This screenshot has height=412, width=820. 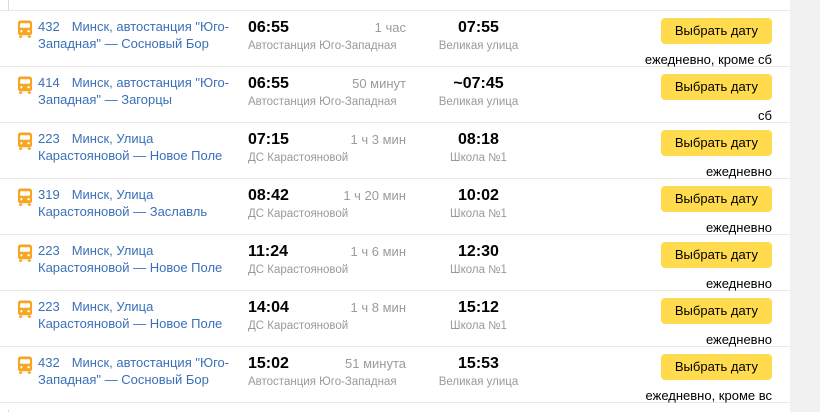 What do you see at coordinates (478, 83) in the screenshot?
I see `arrival-time: ~07:45` at bounding box center [478, 83].